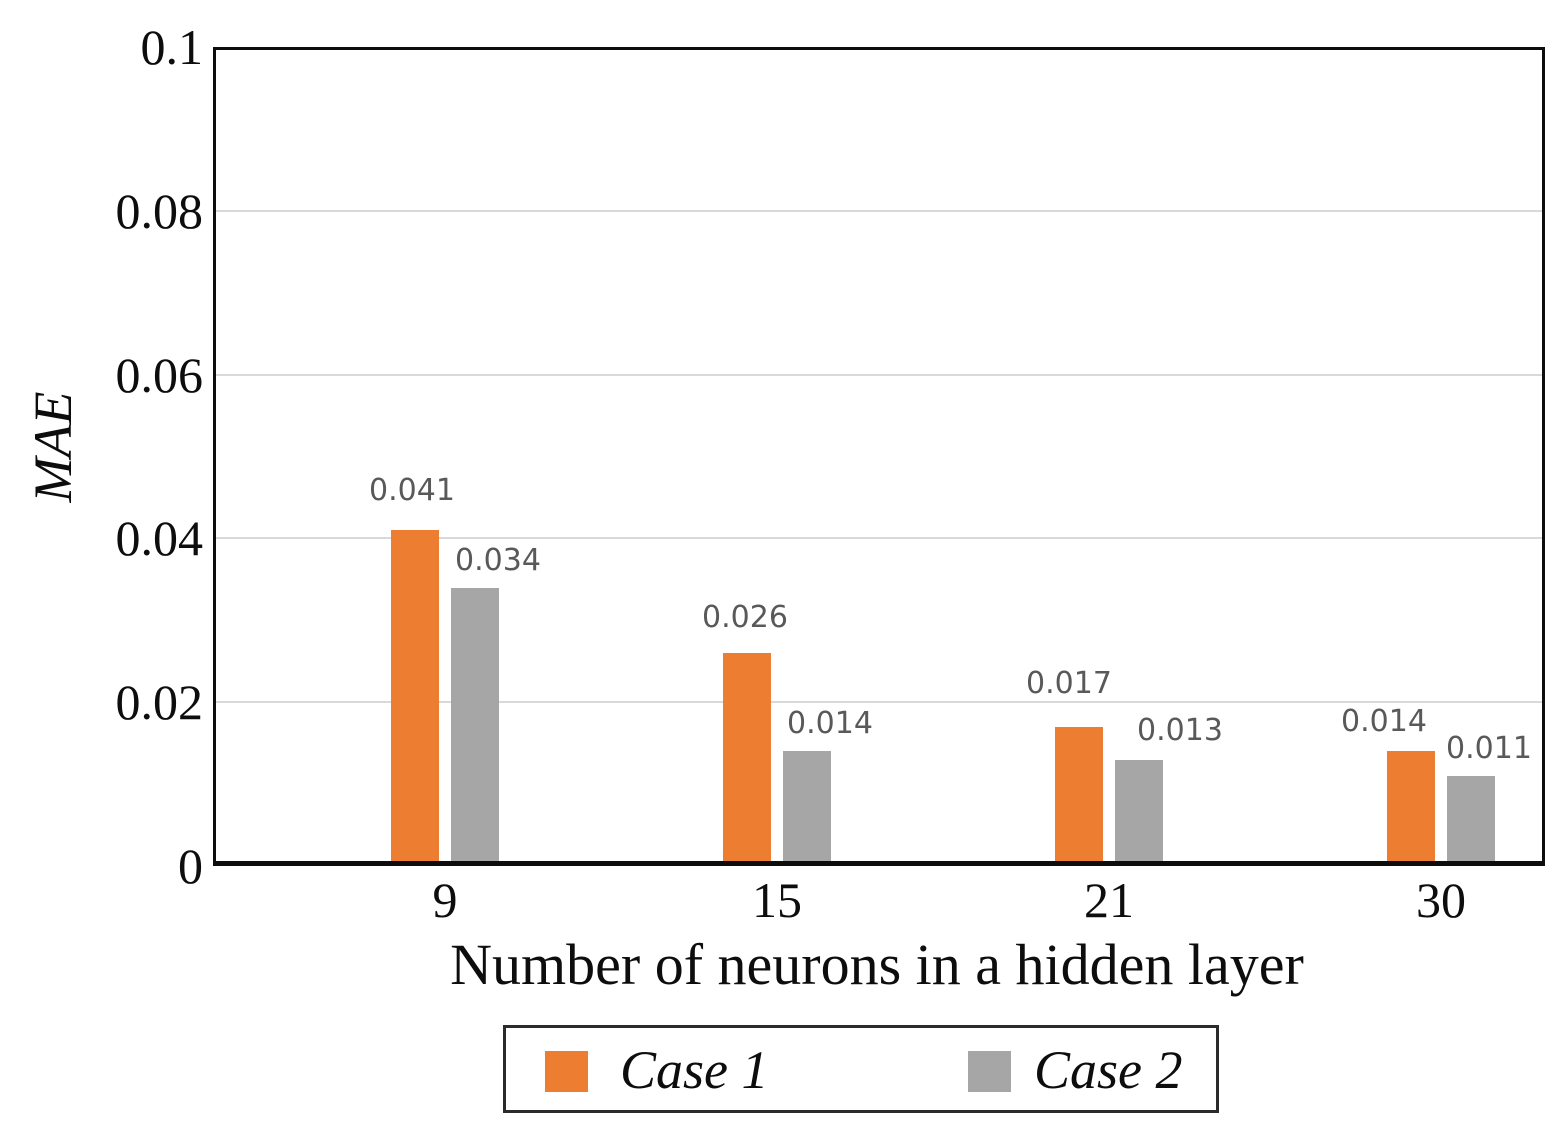  I want to click on legend-swatch-case1, so click(566, 1071).